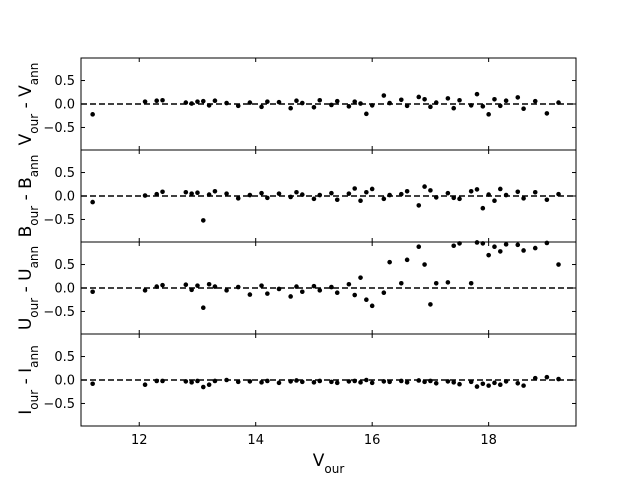 The image size is (640, 480). I want to click on x-tick-label: 14, so click(255, 440).